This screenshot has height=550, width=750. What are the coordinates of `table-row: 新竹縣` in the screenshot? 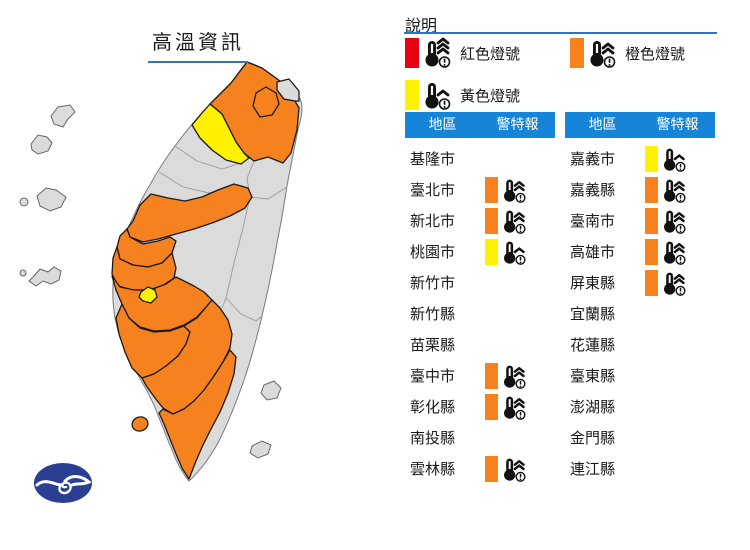 It's located at (480, 313).